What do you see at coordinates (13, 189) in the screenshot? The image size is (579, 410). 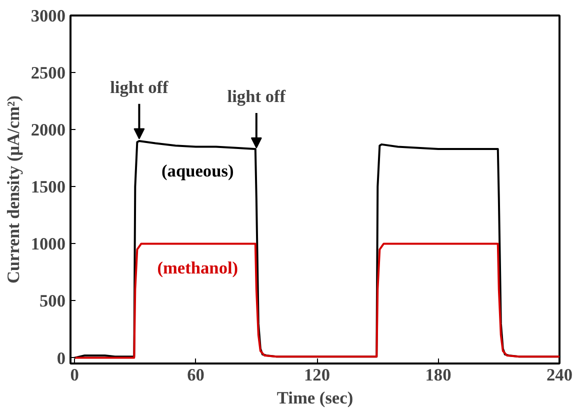 I see `y-axis-title: Current density (μA/cm²)` at bounding box center [13, 189].